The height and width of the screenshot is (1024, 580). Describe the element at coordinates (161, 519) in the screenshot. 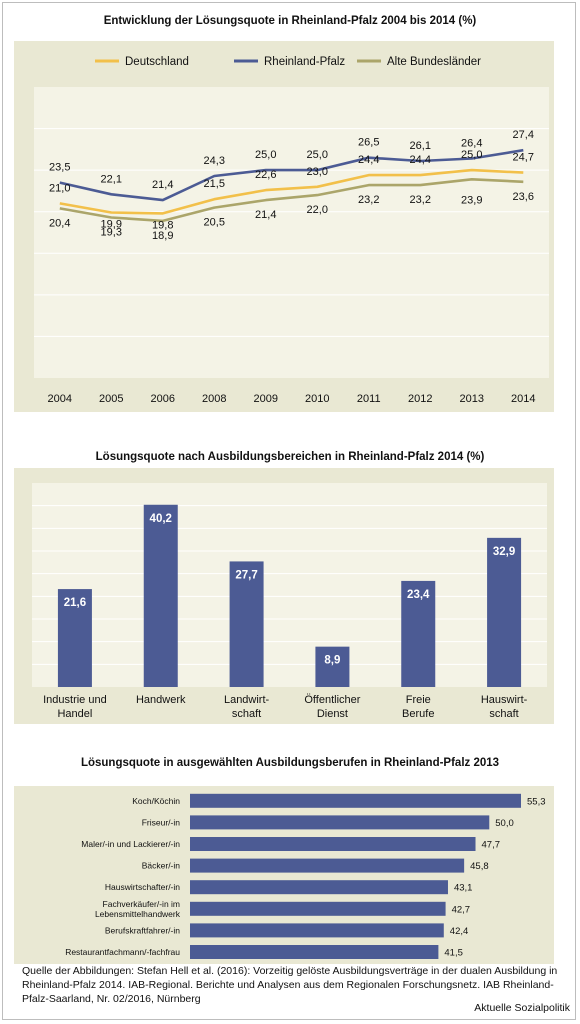

I see `bar-value-label: 40,2` at that location.